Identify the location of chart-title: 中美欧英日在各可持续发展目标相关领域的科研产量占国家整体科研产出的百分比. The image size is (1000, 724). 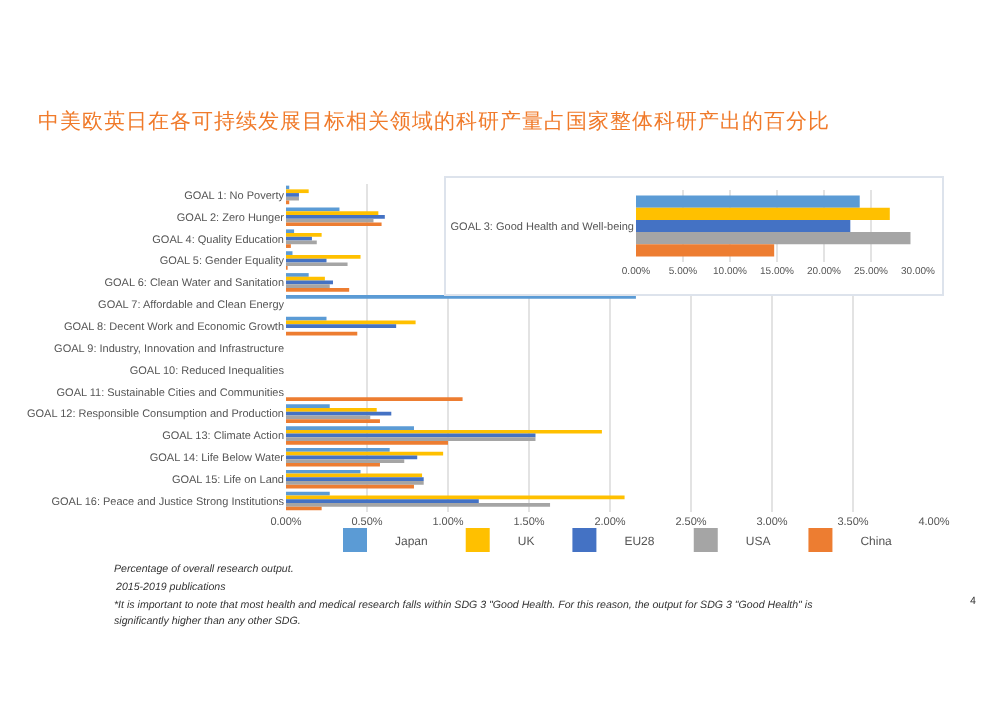
(434, 121).